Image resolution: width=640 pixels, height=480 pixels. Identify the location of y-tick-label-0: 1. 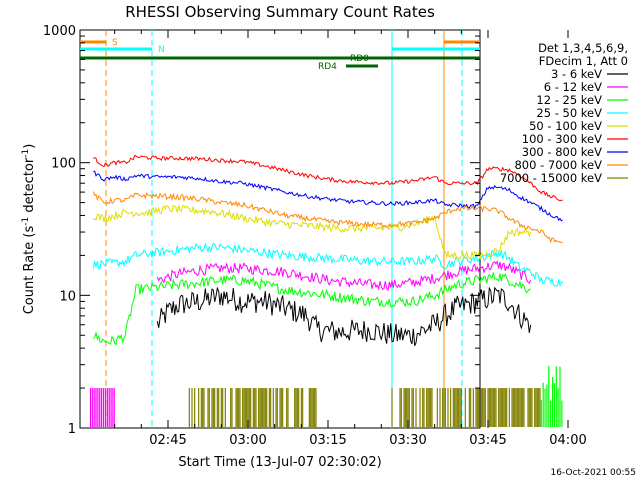
(72, 429).